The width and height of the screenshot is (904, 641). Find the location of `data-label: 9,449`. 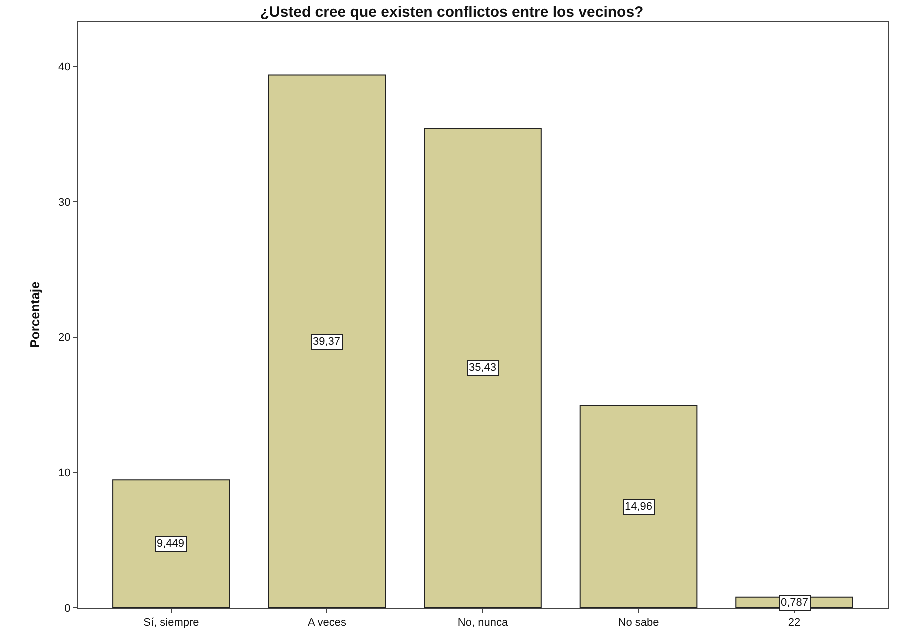

data-label: 9,449 is located at coordinates (171, 544).